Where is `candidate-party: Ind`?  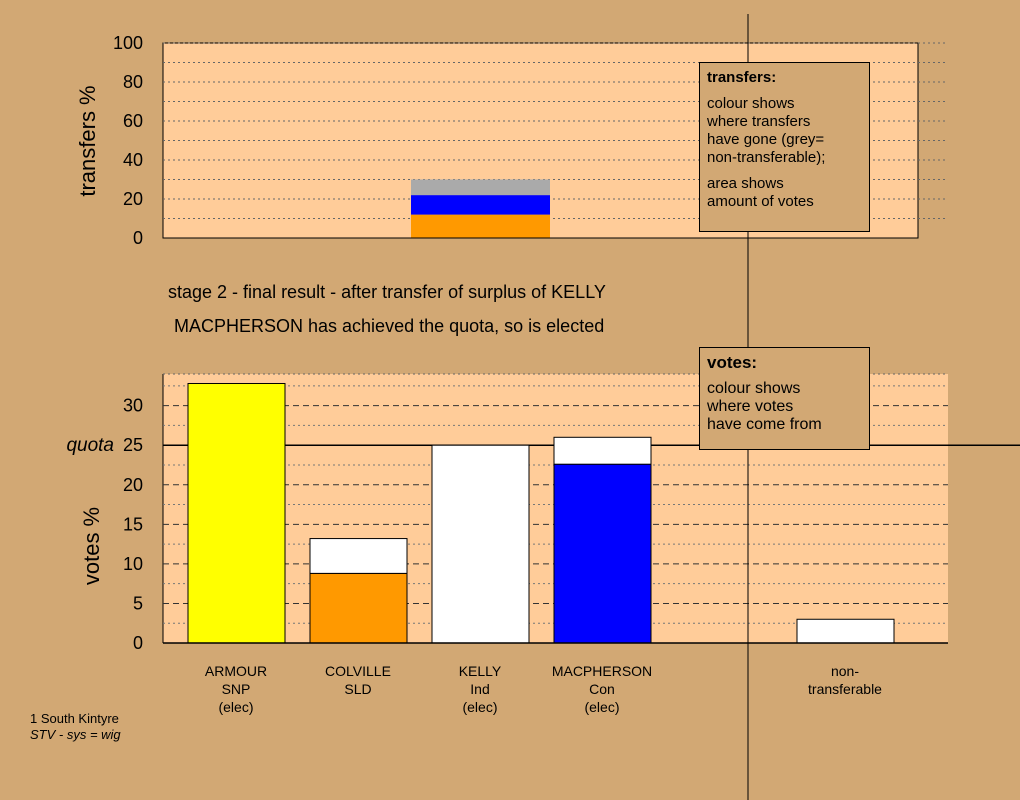 candidate-party: Ind is located at coordinates (480, 689).